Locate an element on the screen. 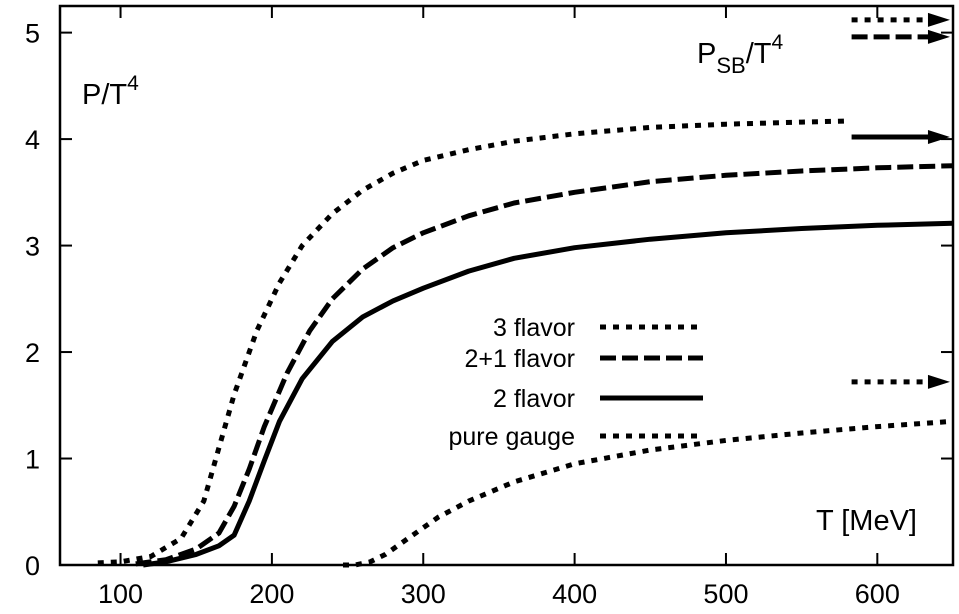 The width and height of the screenshot is (959, 614). x-tick-label-100: 100 is located at coordinates (120, 594).